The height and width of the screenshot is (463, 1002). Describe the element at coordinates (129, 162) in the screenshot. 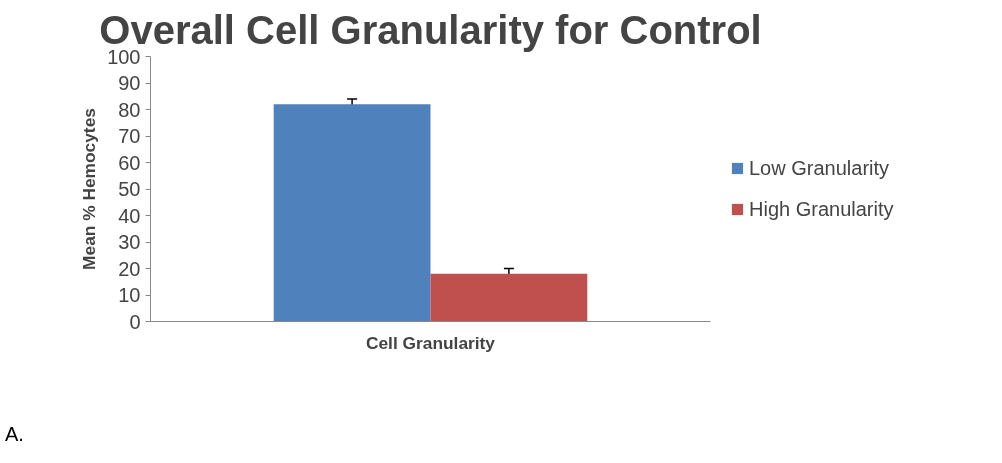

I see `y-tick-label: 60` at that location.